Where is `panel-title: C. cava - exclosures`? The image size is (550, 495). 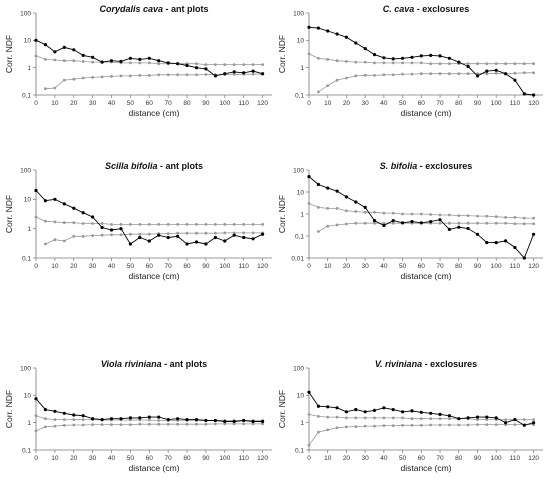
panel-title: C. cava - exclosures is located at coordinates (426, 9).